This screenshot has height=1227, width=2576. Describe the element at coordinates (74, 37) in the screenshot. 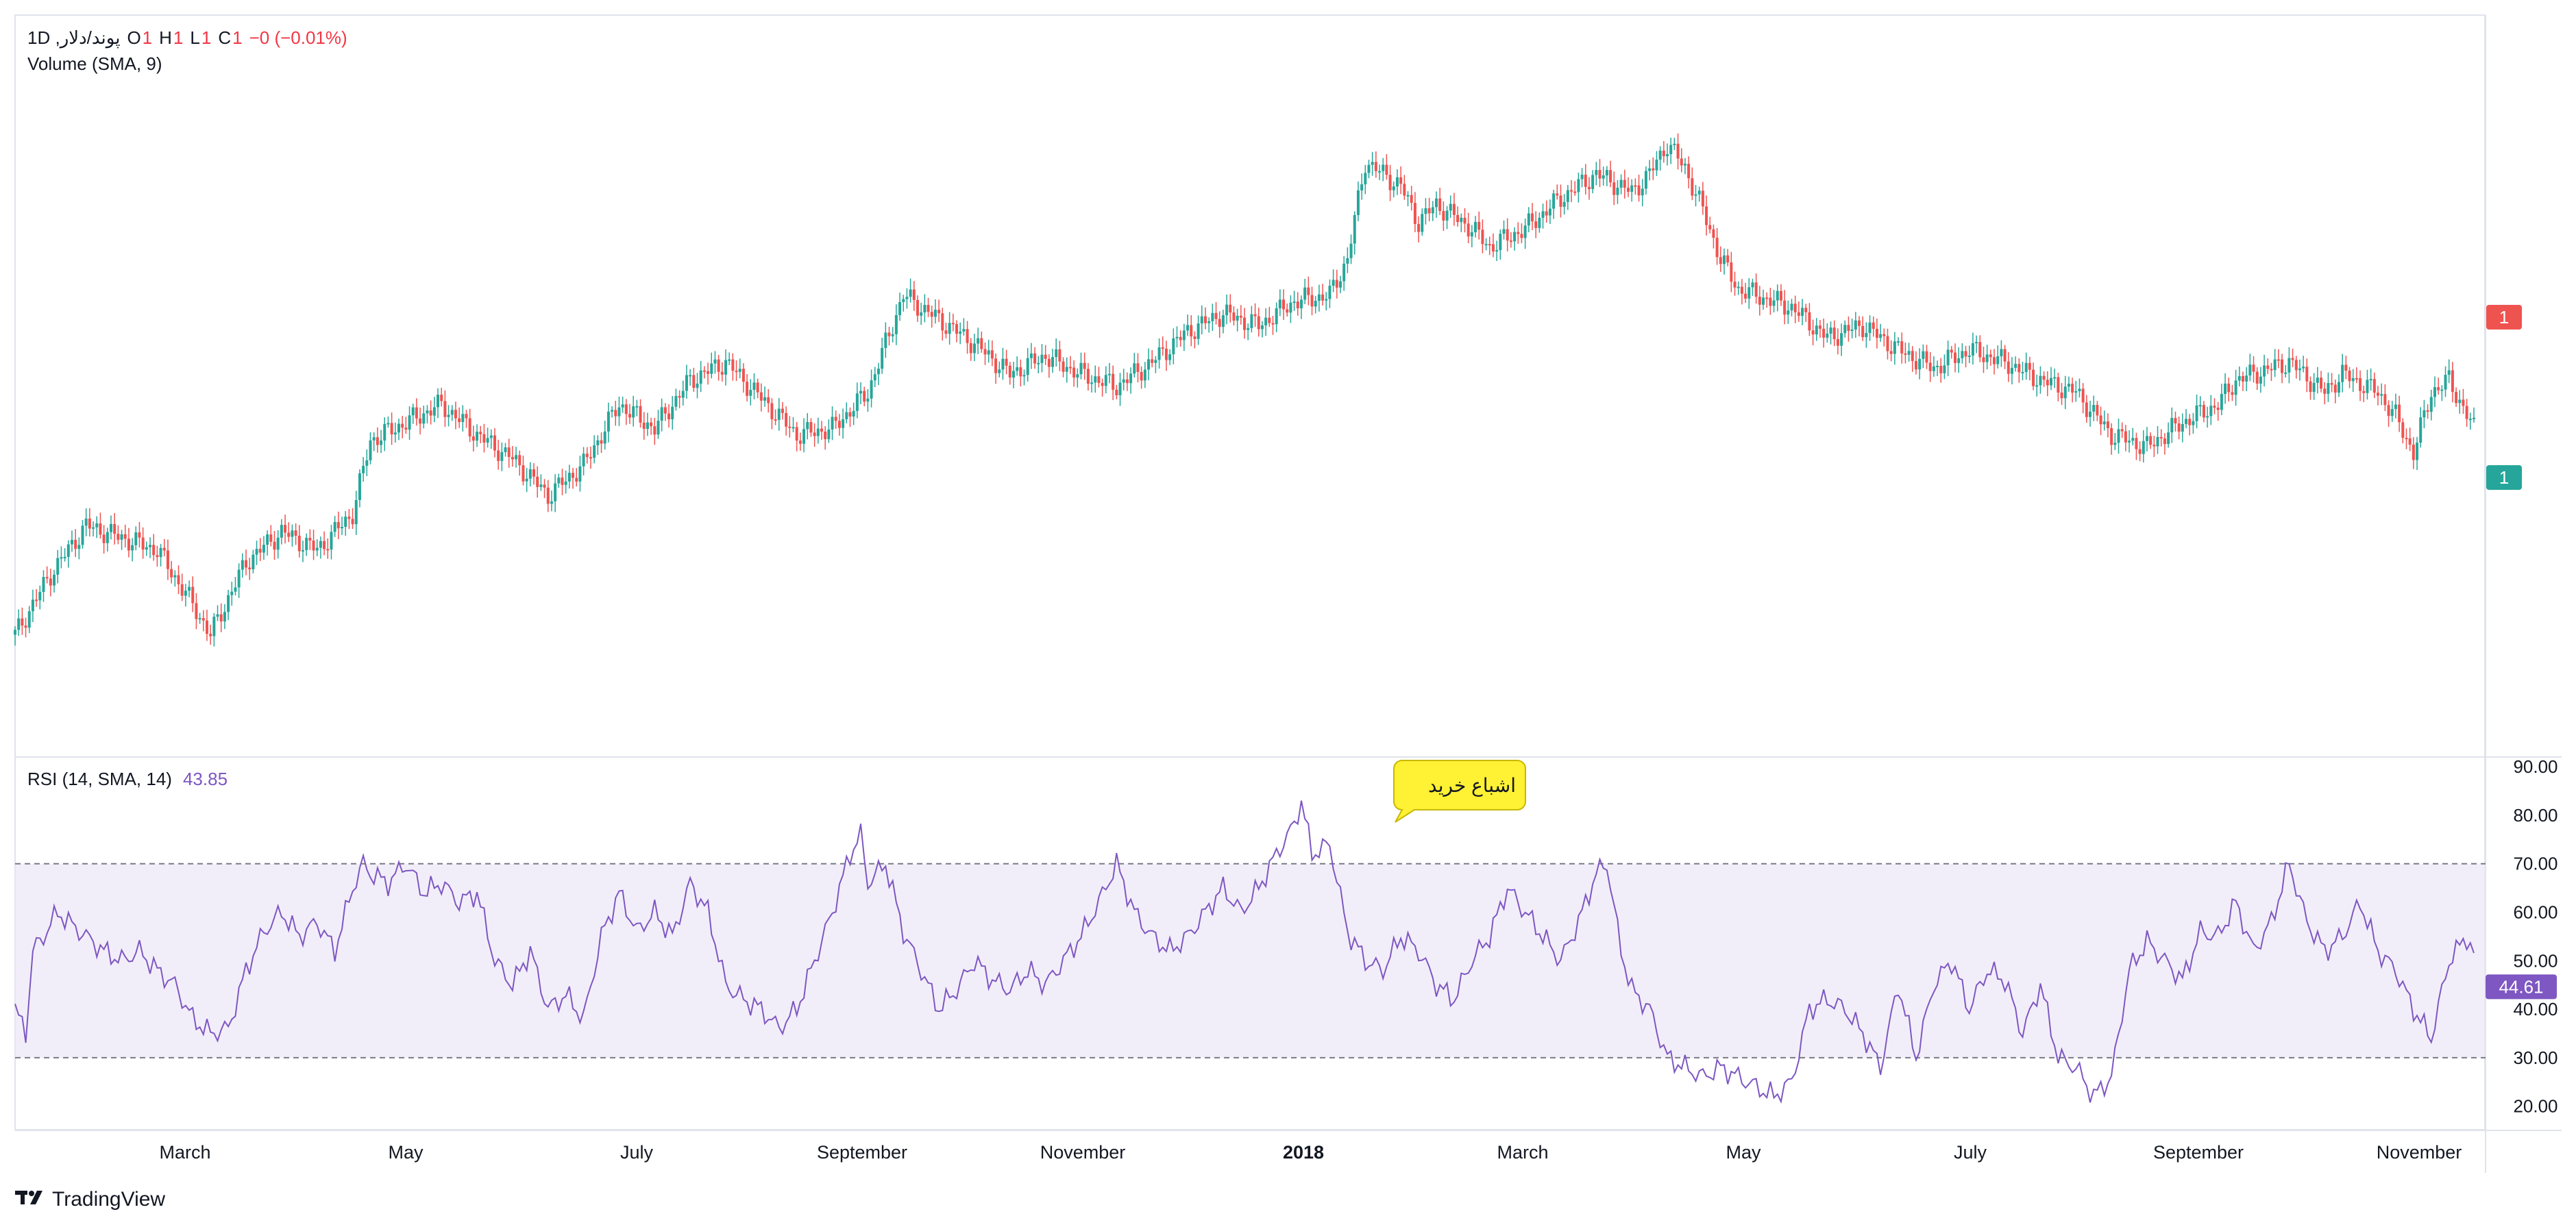

I see `symbol-label: پوند/دلار, 1D` at that location.